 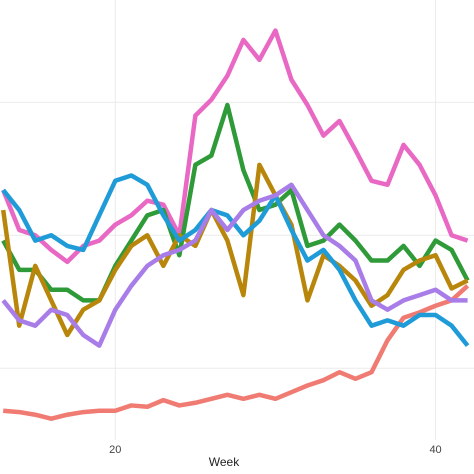 What do you see at coordinates (224, 462) in the screenshot?
I see `x-axis-label: Week` at bounding box center [224, 462].